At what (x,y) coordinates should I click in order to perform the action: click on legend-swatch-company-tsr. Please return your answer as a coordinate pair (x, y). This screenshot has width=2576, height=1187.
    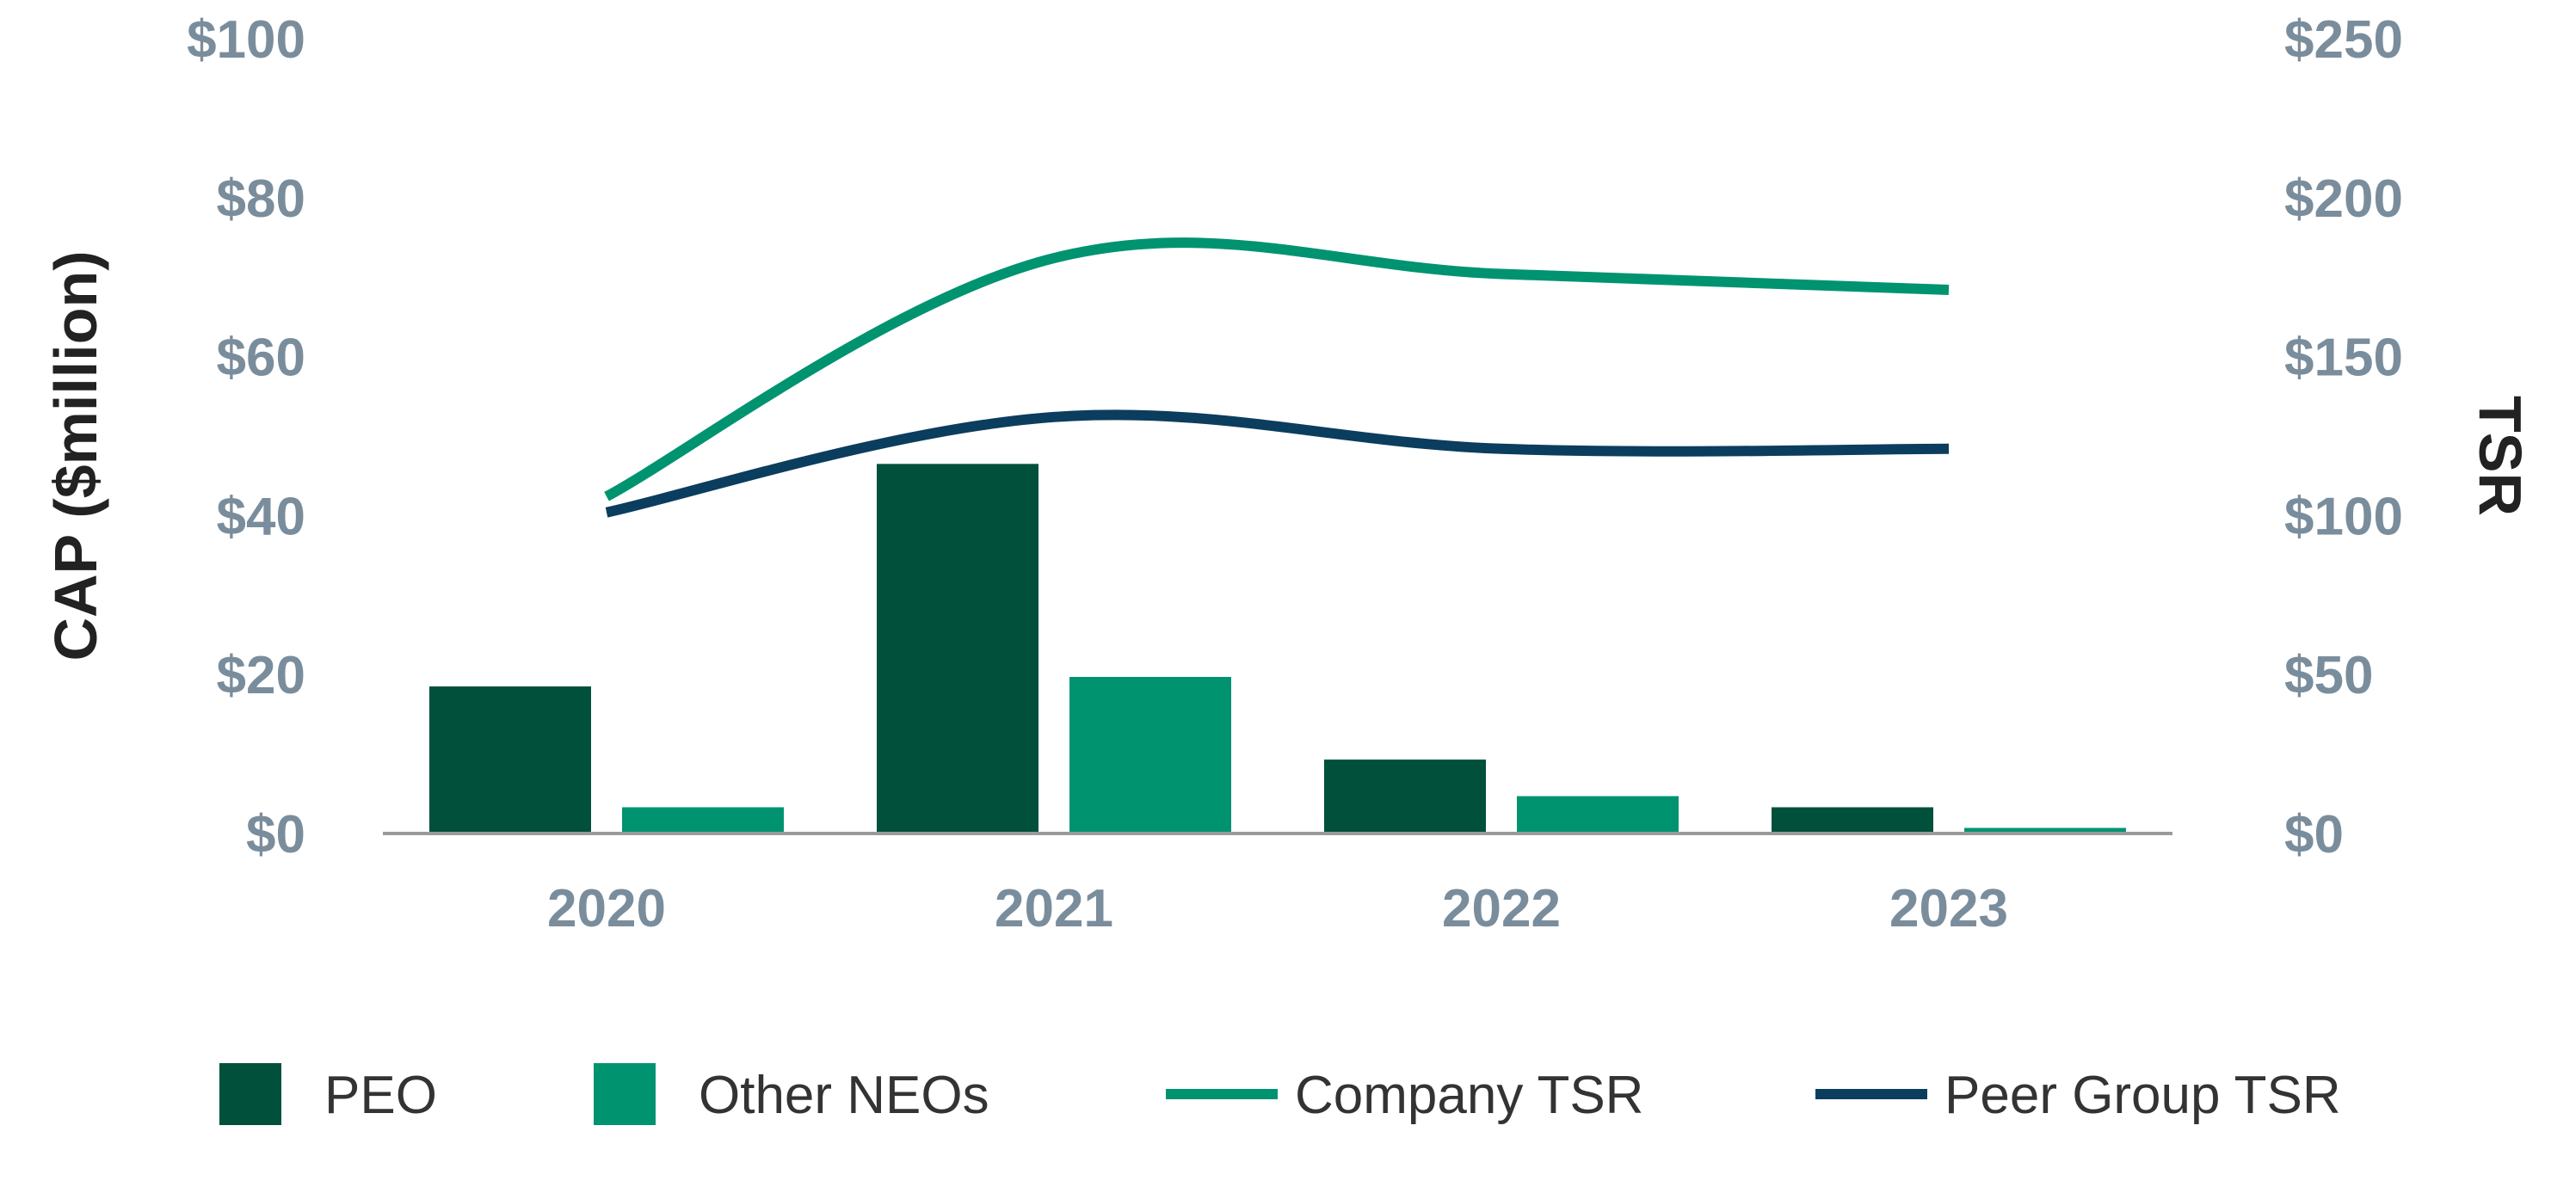
    Looking at the image, I should click on (1222, 1094).